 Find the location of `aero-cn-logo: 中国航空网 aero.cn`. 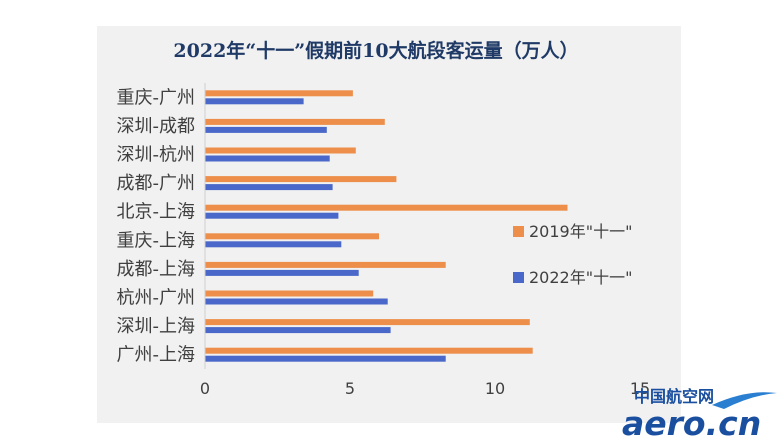

aero-cn-logo: 中国航空网 aero.cn is located at coordinates (699, 415).